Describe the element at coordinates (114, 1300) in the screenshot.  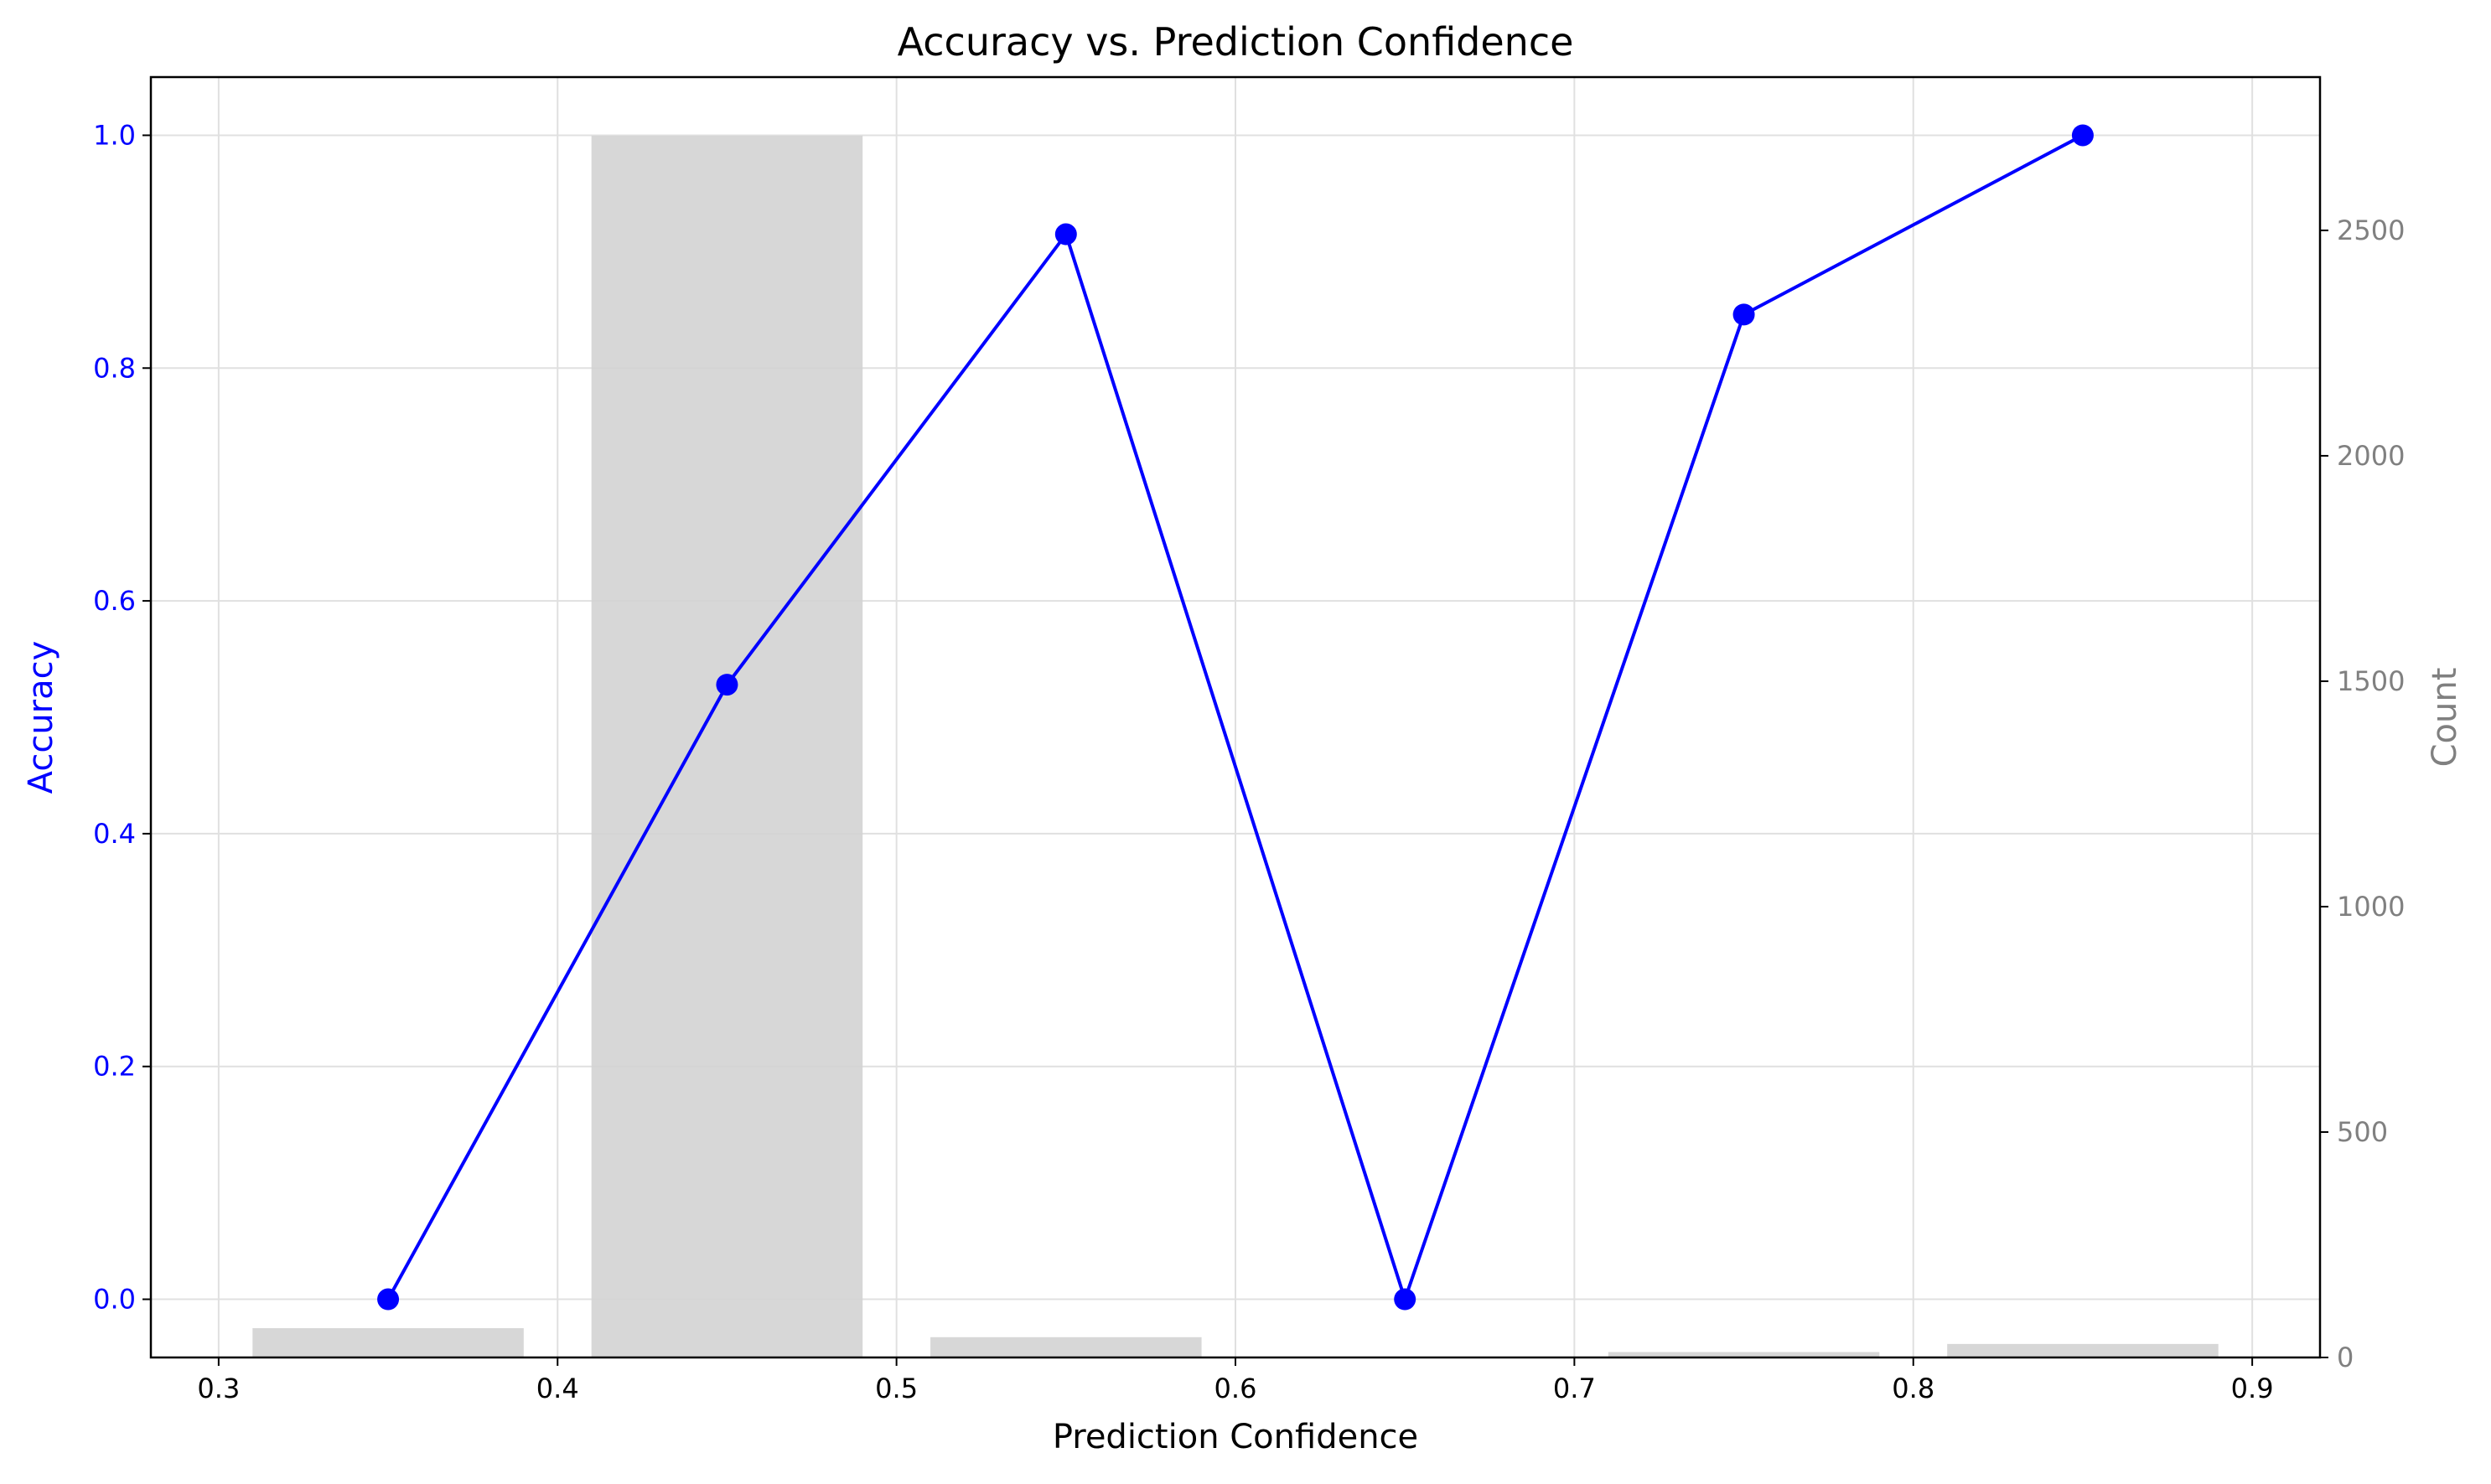
I see `y-left-tick-label: 0.0` at that location.